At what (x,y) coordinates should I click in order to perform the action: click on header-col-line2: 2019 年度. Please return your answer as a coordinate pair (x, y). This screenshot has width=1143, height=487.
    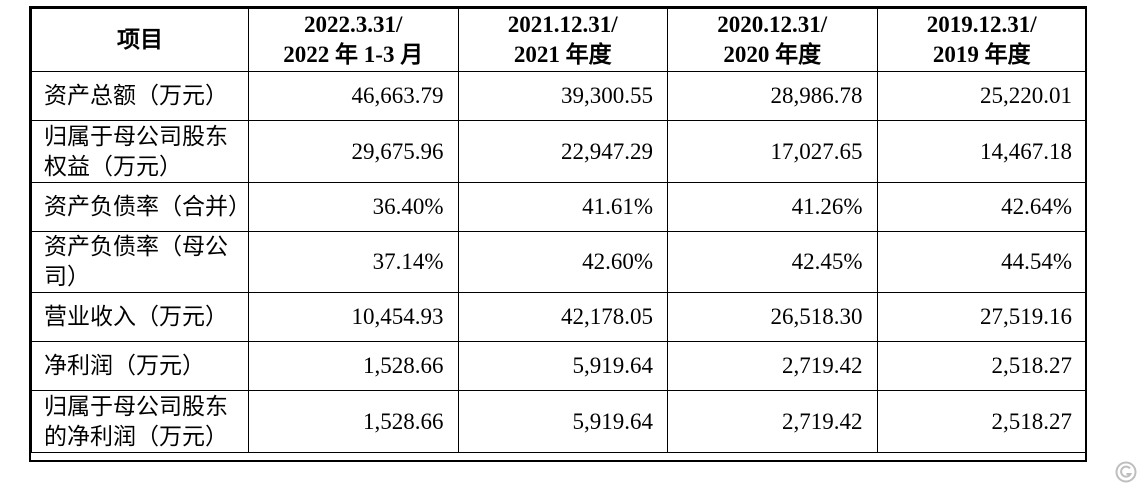
    Looking at the image, I should click on (981, 54).